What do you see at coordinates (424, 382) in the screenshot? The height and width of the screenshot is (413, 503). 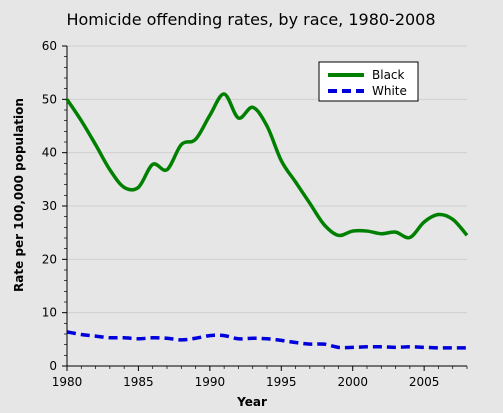 I see `x-tick-label-2005: 2005` at bounding box center [424, 382].